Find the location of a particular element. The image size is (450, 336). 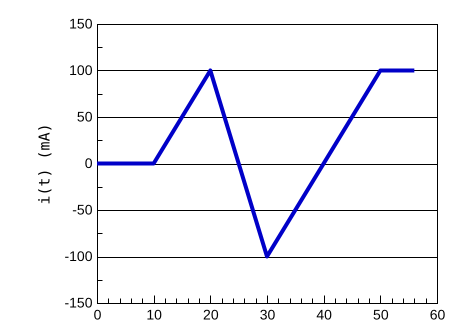

y-tick-label: 100 is located at coordinates (81, 70).